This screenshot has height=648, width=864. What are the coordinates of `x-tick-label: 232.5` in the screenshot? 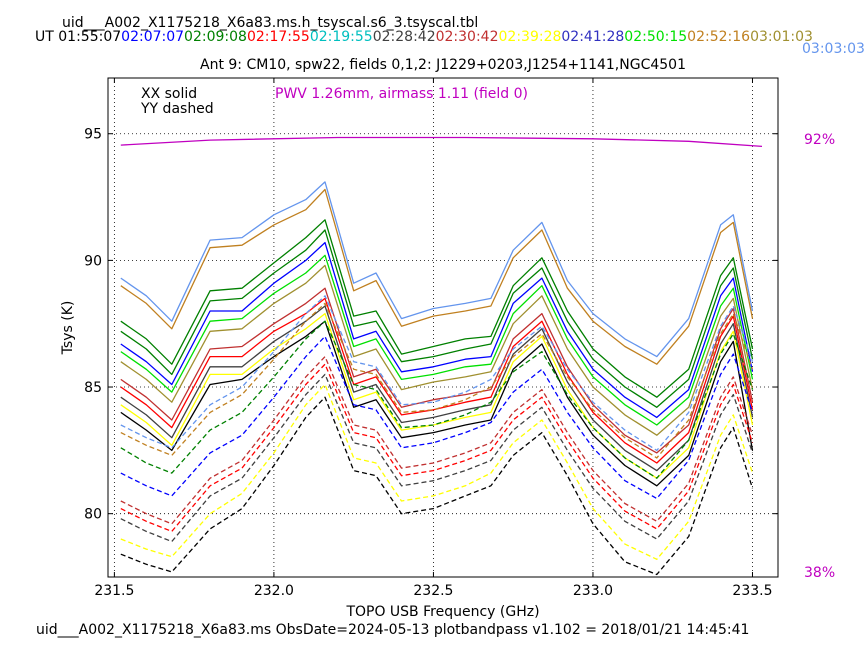 It's located at (433, 591).